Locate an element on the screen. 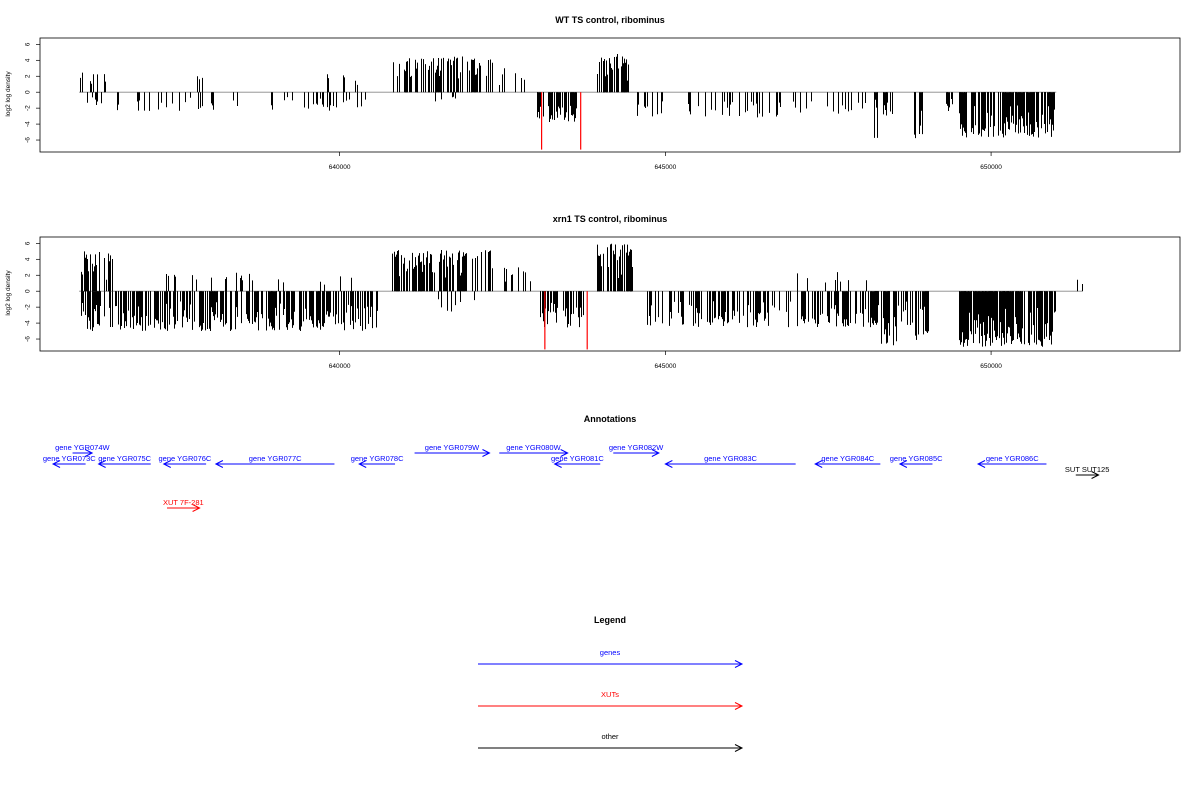 Image resolution: width=1200 pixels, height=805 pixels. annotation-feature: gene YGR081C is located at coordinates (577, 461).